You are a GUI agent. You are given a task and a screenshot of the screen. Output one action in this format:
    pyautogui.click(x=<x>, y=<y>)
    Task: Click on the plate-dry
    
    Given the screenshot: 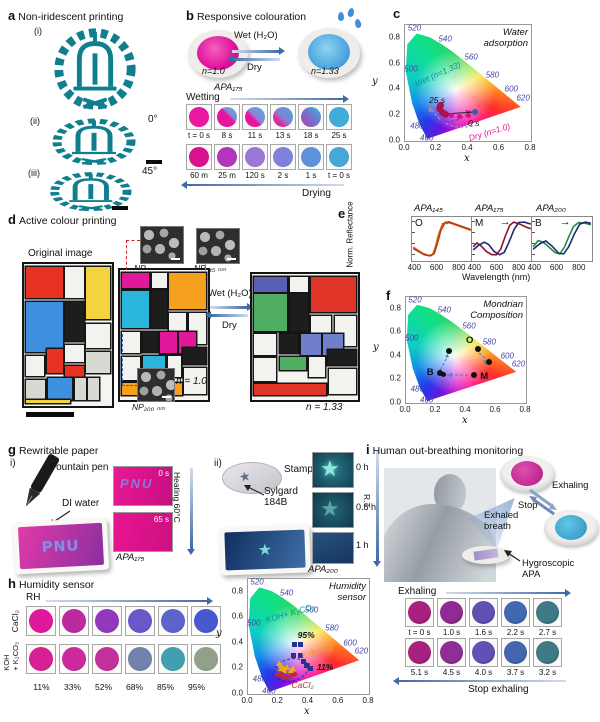 What is the action you would take?
    pyautogui.click(x=527, y=474)
    